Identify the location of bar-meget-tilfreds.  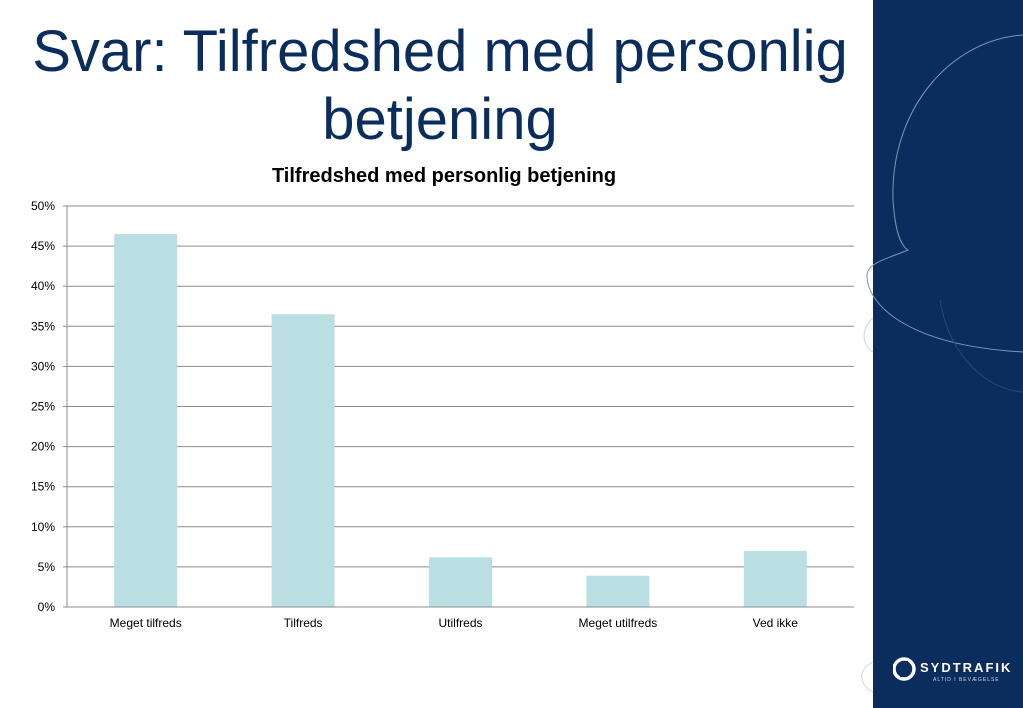
(146, 420).